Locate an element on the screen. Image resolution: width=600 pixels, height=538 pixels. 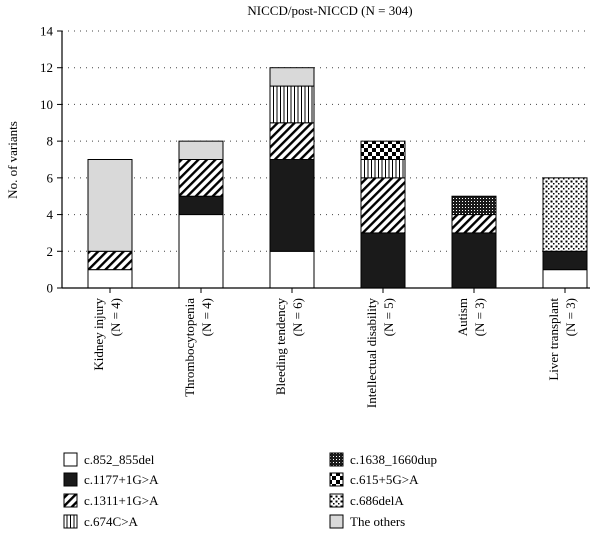
y-tick-label: 8 is located at coordinates (50, 141).